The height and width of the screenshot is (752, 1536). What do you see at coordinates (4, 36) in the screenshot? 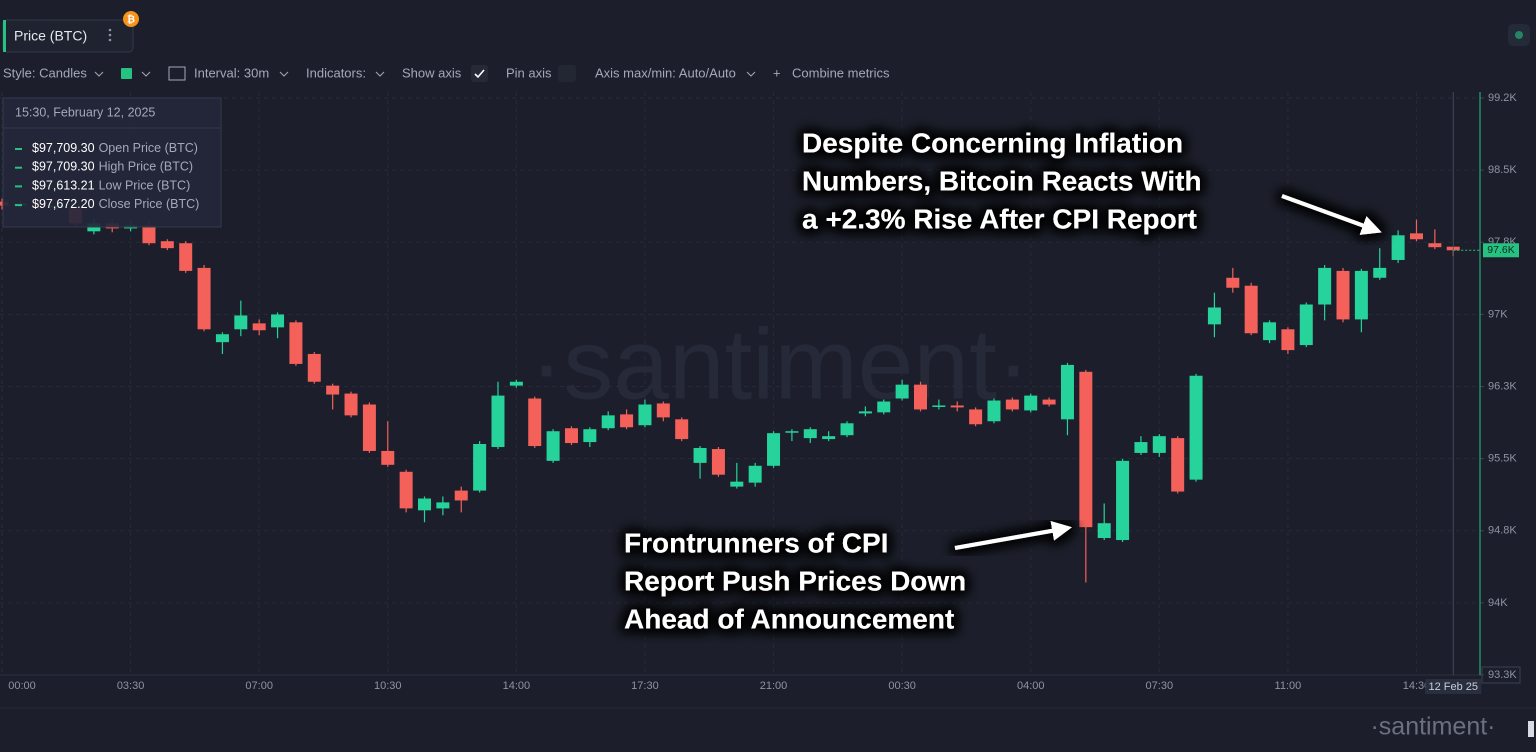
I see `tab-accent` at bounding box center [4, 36].